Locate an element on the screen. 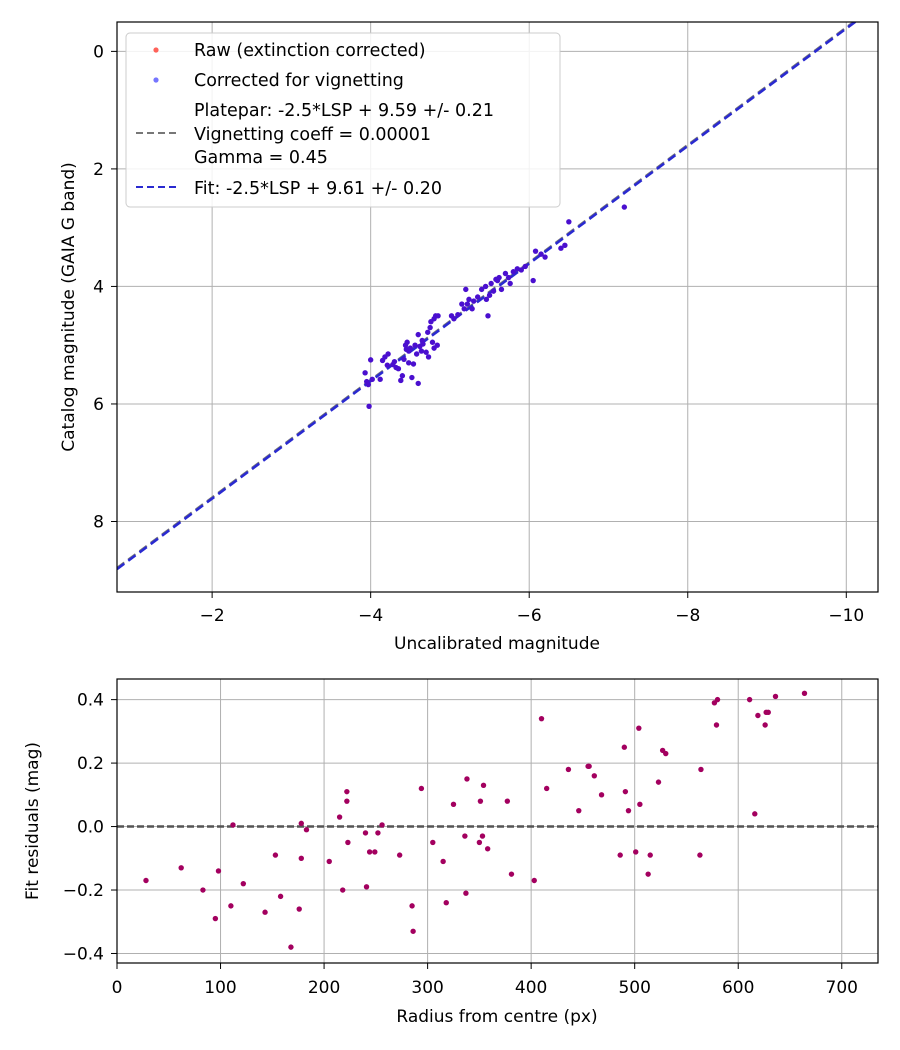  legend-platepar-line3: Gamma = 0.45 is located at coordinates (261, 158).